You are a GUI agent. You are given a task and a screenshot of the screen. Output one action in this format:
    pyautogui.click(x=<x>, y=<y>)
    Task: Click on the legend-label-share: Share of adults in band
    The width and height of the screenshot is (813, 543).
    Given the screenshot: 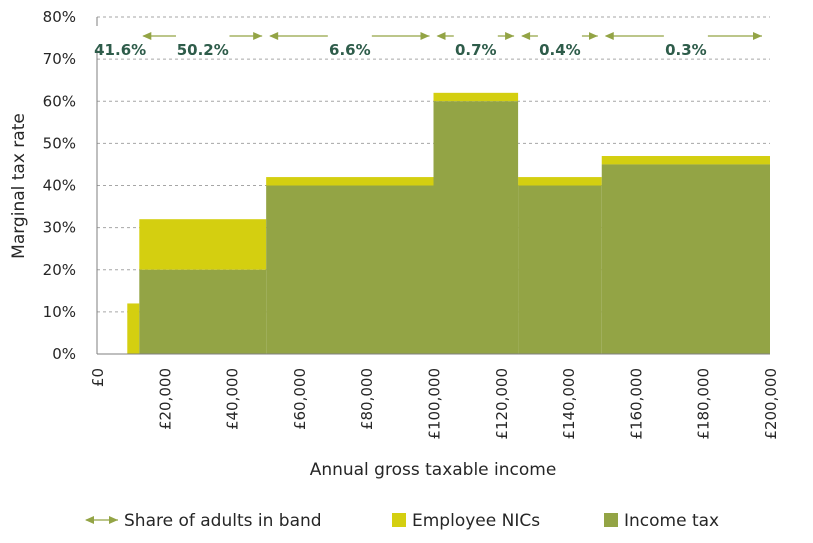 What is the action you would take?
    pyautogui.click(x=223, y=521)
    